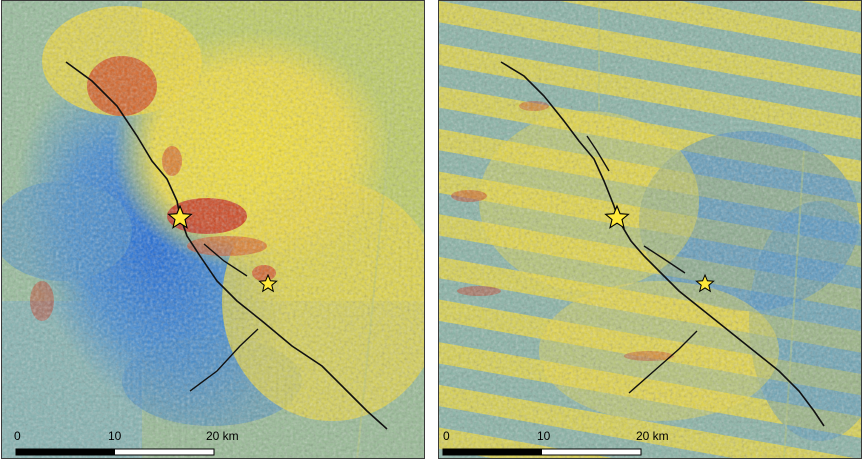  What do you see at coordinates (598, 153) in the screenshot?
I see `fault-trace-north-splay` at bounding box center [598, 153].